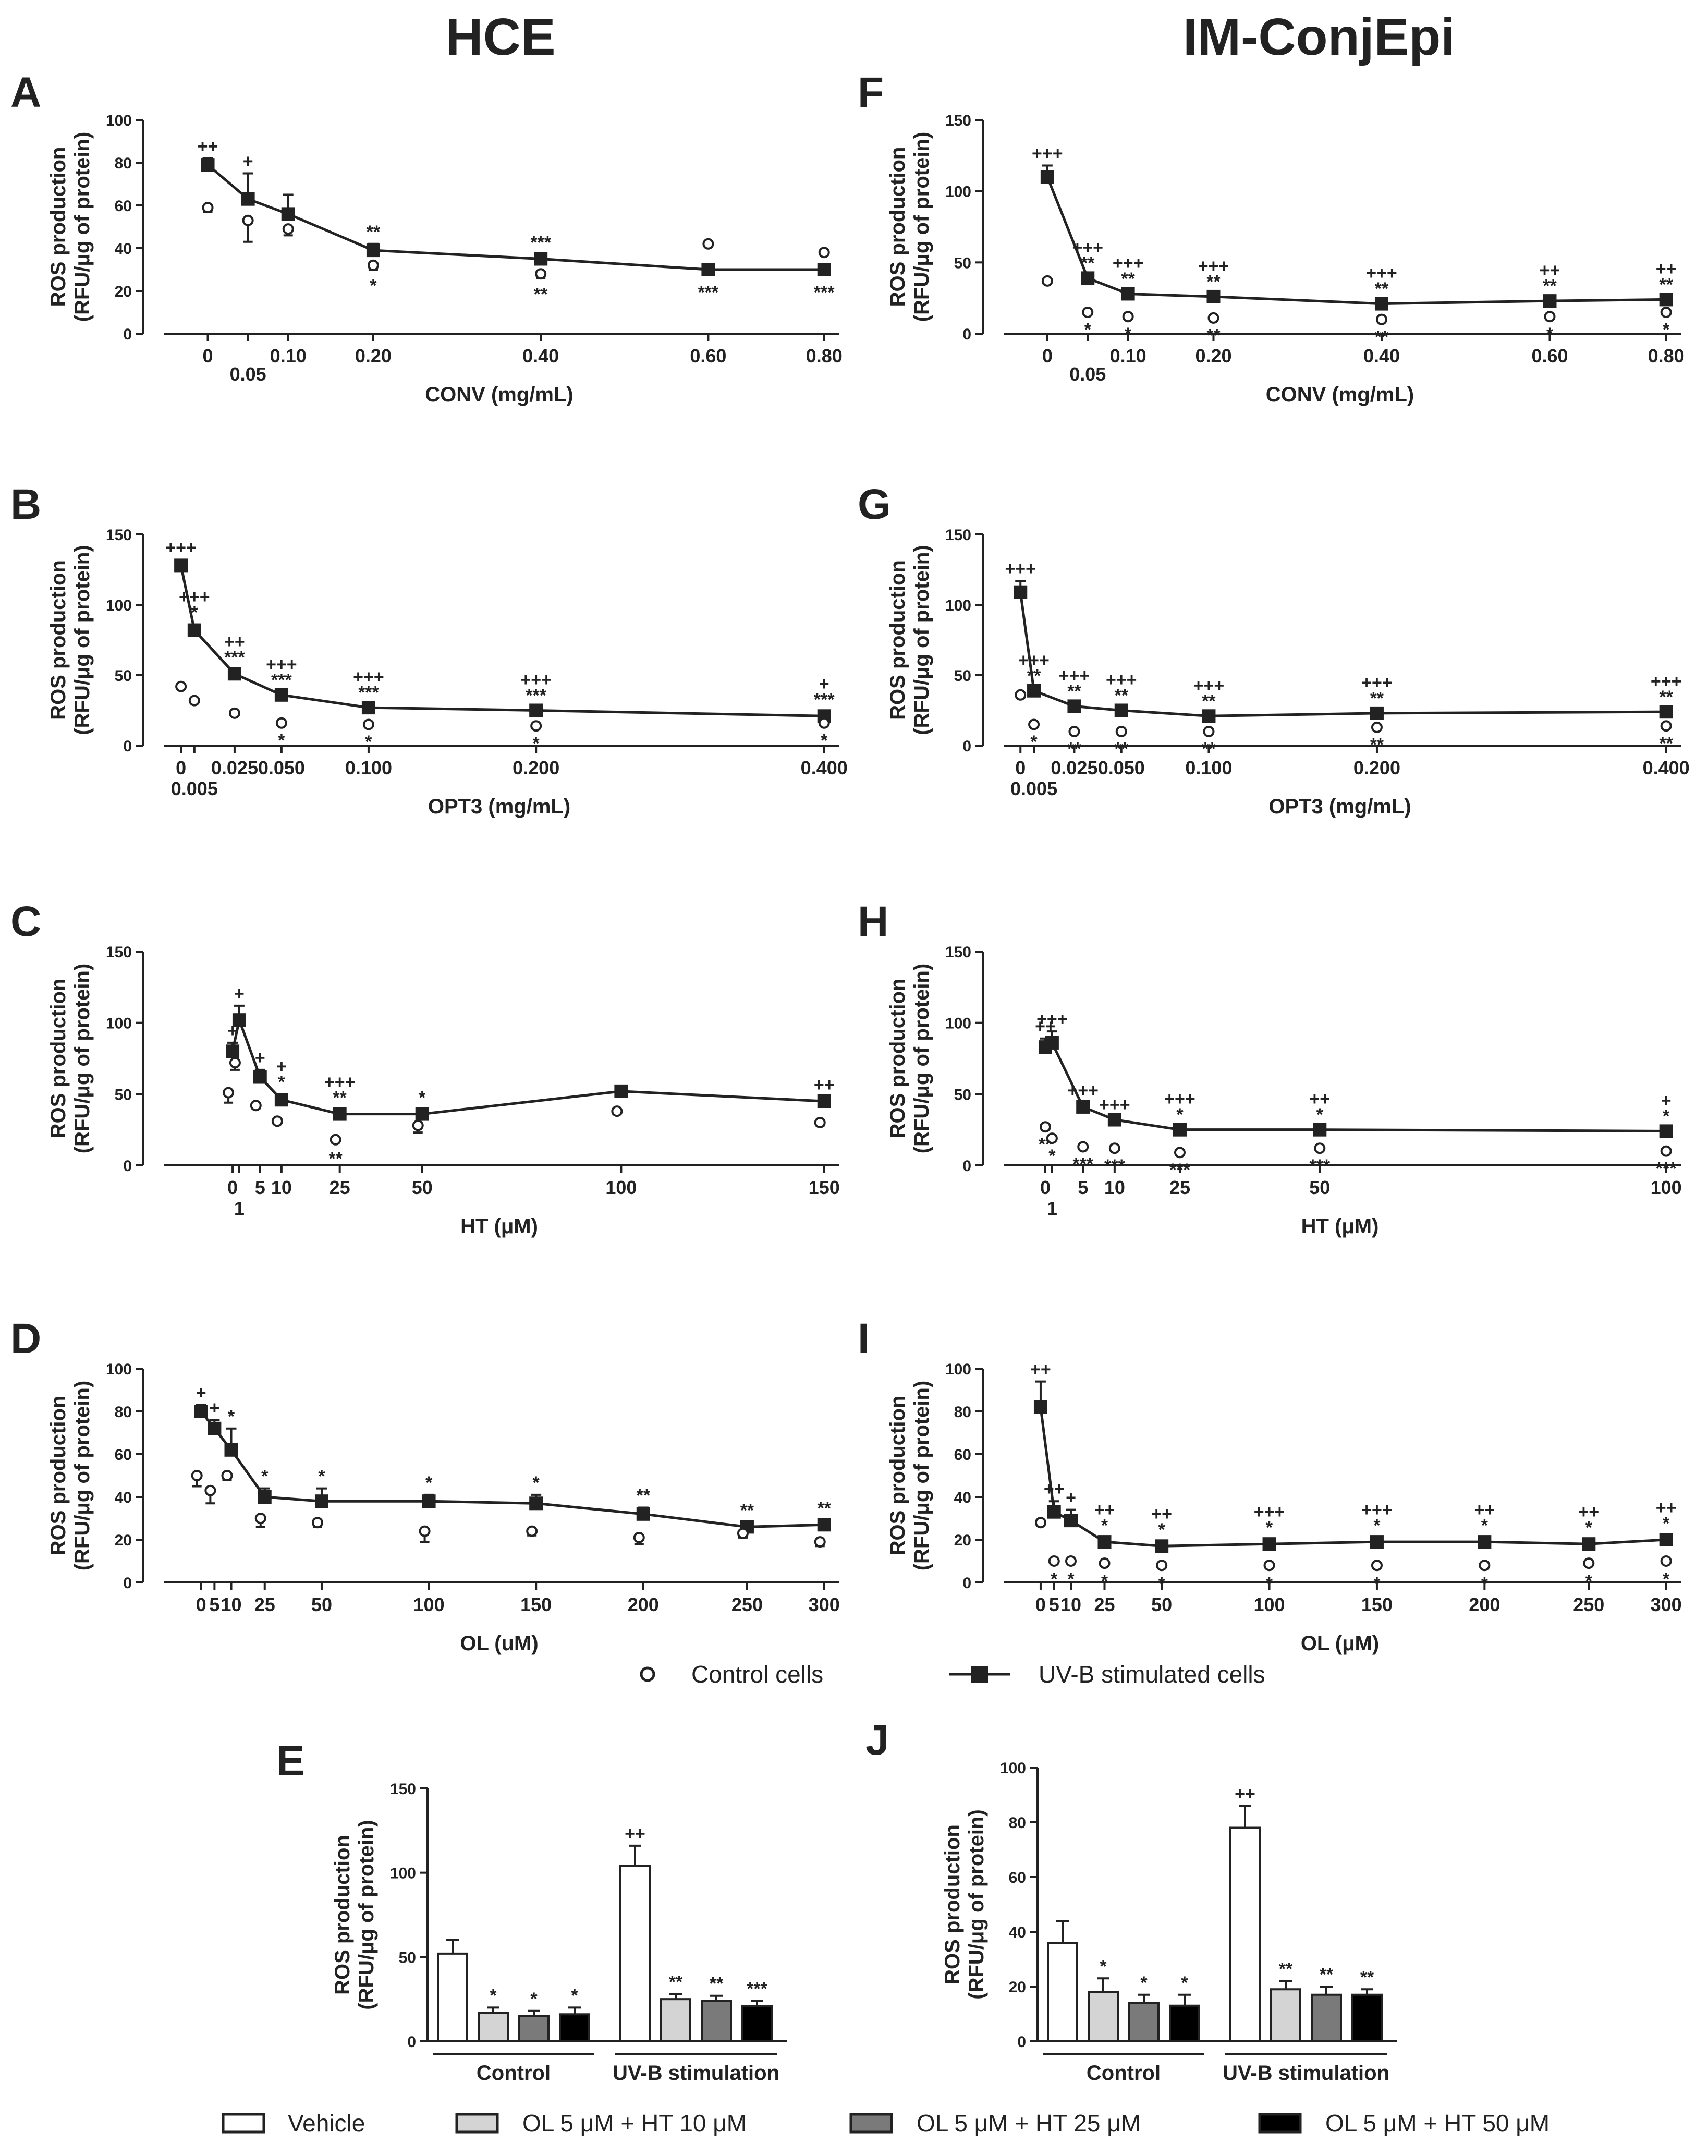  What do you see at coordinates (979, 1674) in the screenshot?
I see `legend-uvb-marker` at bounding box center [979, 1674].